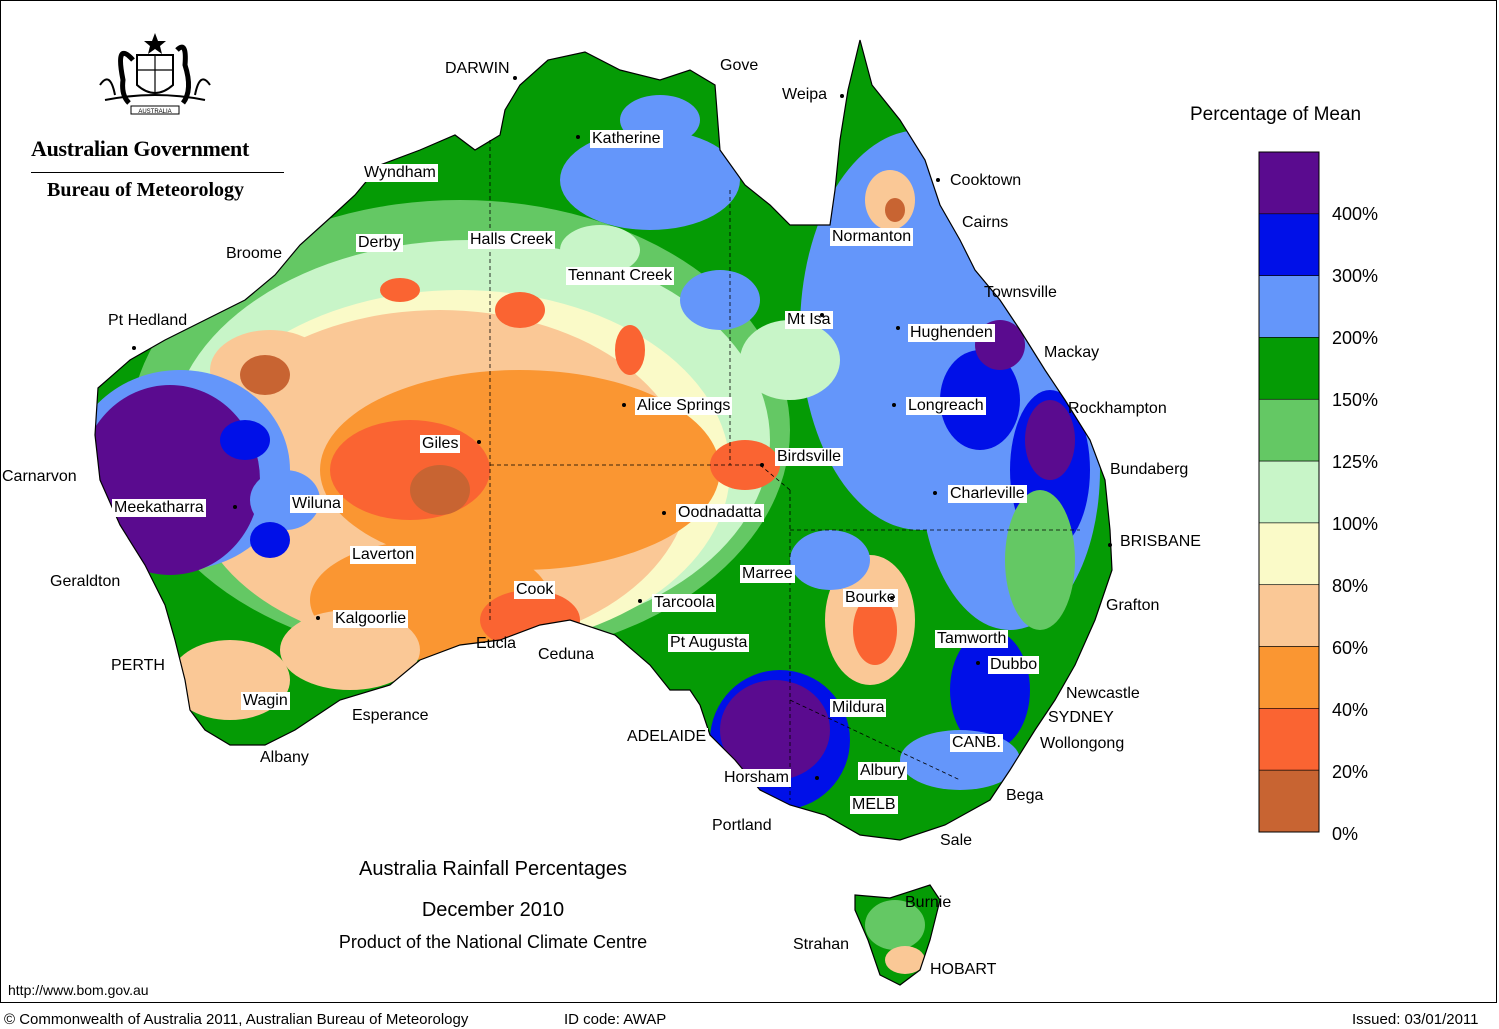 Image resolution: width=1499 pixels, height=1029 pixels. Describe the element at coordinates (535, 590) in the screenshot. I see `place-label-cook: Cook` at that location.